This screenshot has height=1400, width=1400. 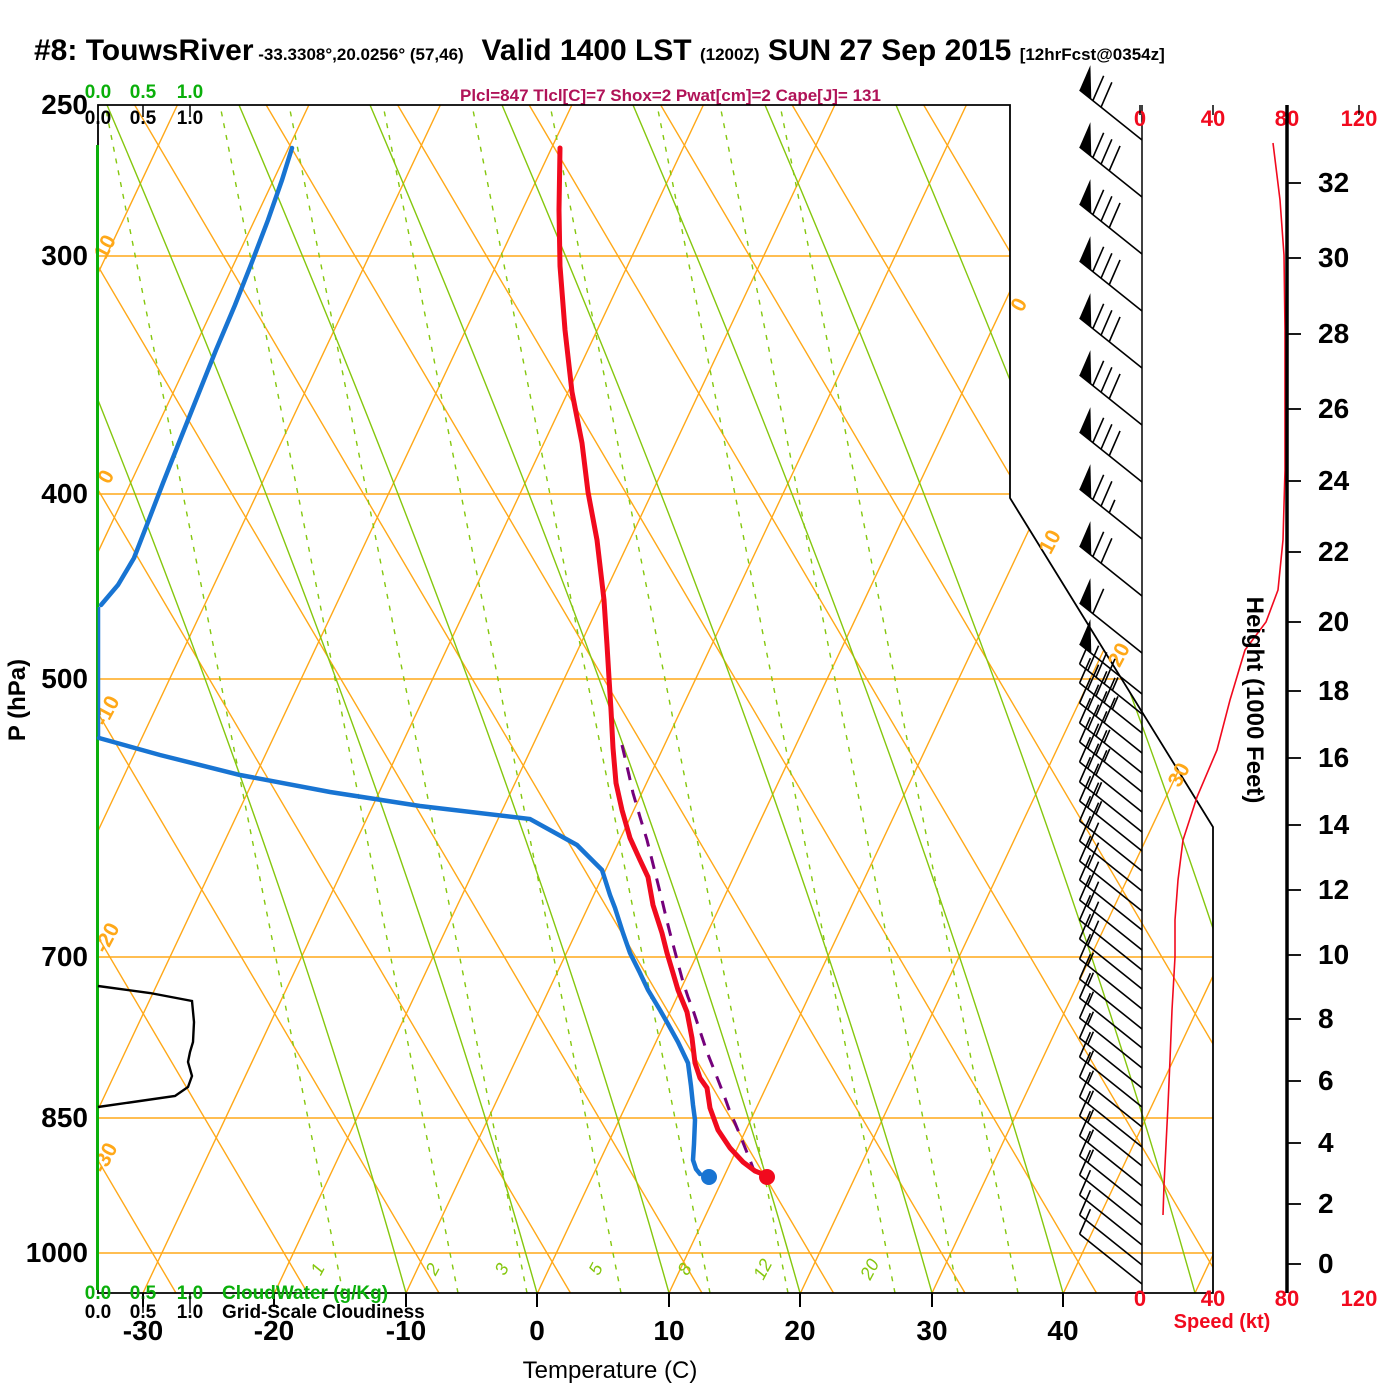 What do you see at coordinates (1326, 1018) in the screenshot?
I see `svg-text: 8` at bounding box center [1326, 1018].